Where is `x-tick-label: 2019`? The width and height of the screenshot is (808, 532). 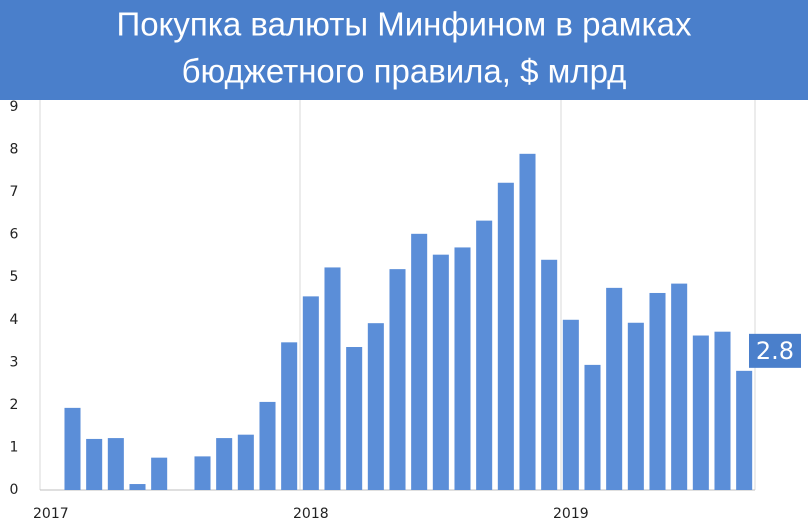 x-tick-label: 2019 is located at coordinates (571, 514).